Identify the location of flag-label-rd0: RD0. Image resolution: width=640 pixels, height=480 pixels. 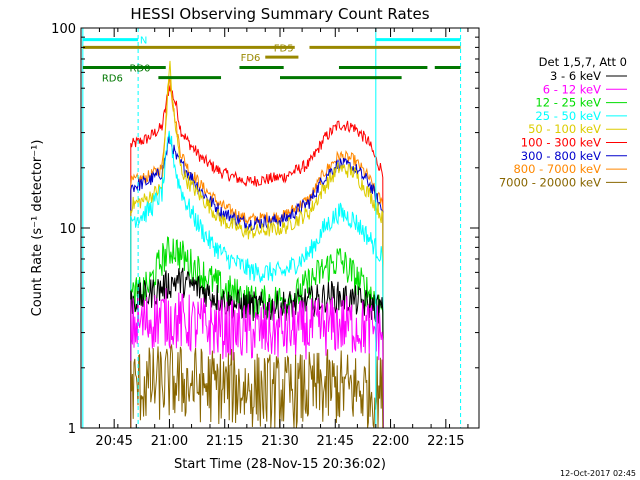
(139, 68).